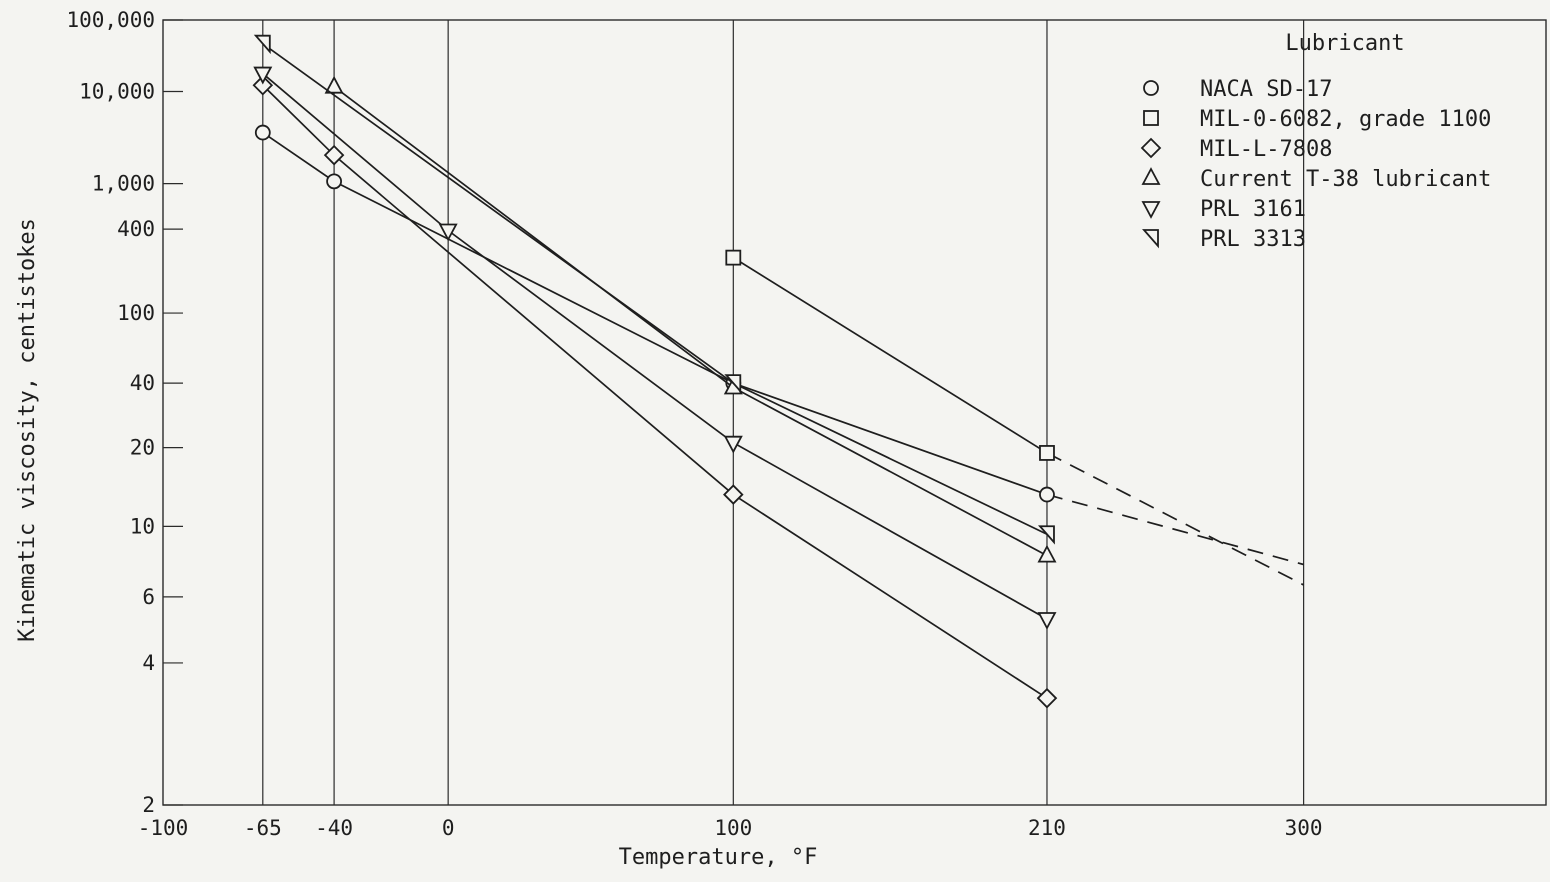  What do you see at coordinates (148, 805) in the screenshot?
I see `y-tick-label: 2` at bounding box center [148, 805].